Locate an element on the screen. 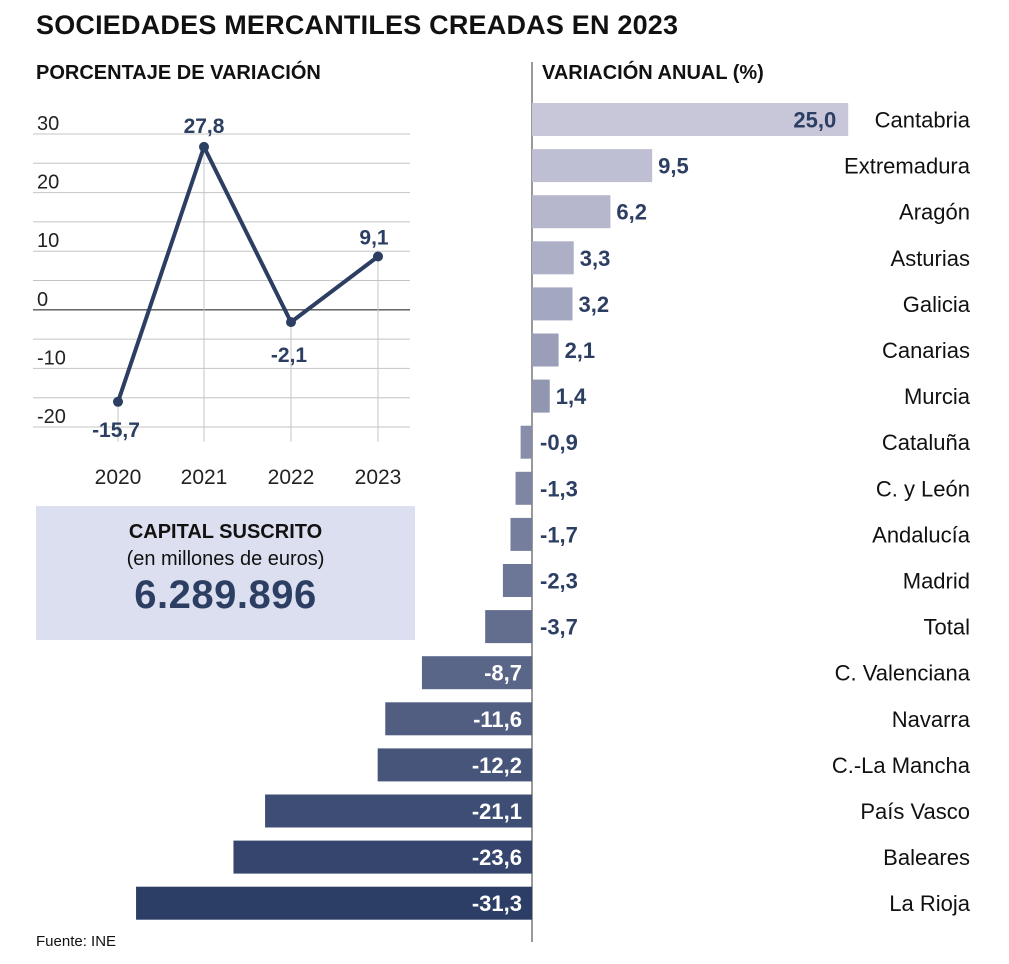  bar-value-label: -1,7 is located at coordinates (559, 534).